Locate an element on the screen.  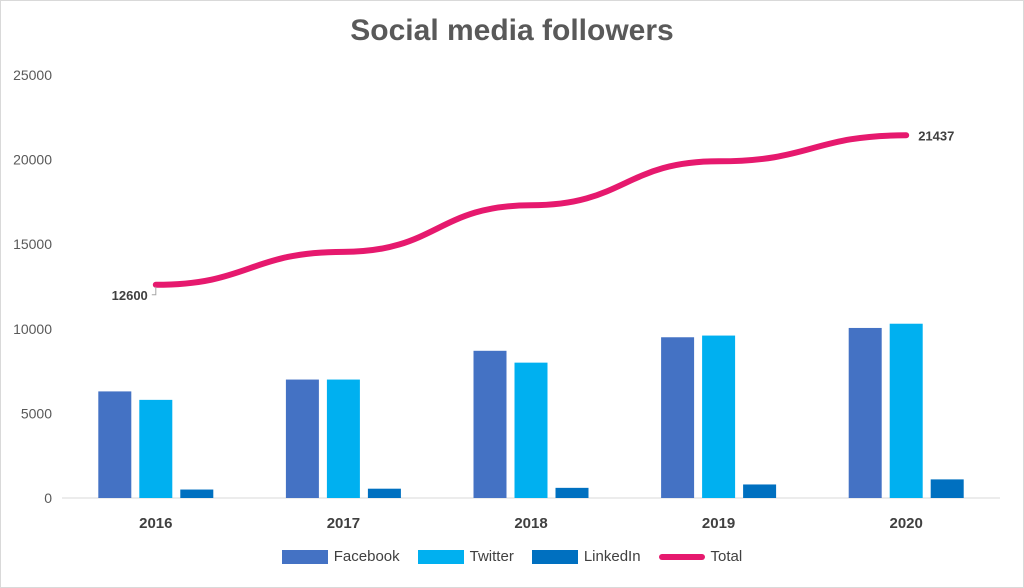
y-tick-label: 0 is located at coordinates (48, 498).